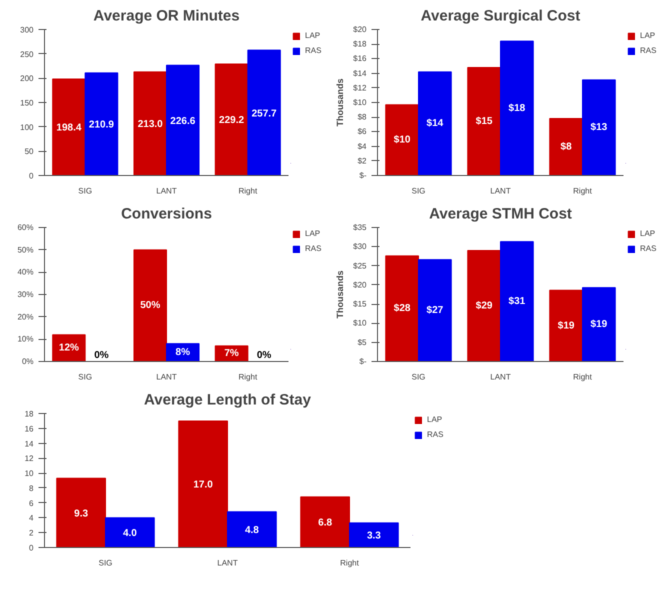 The width and height of the screenshot is (670, 593). Describe the element at coordinates (29, 429) in the screenshot. I see `y-tick-label: 16` at that location.